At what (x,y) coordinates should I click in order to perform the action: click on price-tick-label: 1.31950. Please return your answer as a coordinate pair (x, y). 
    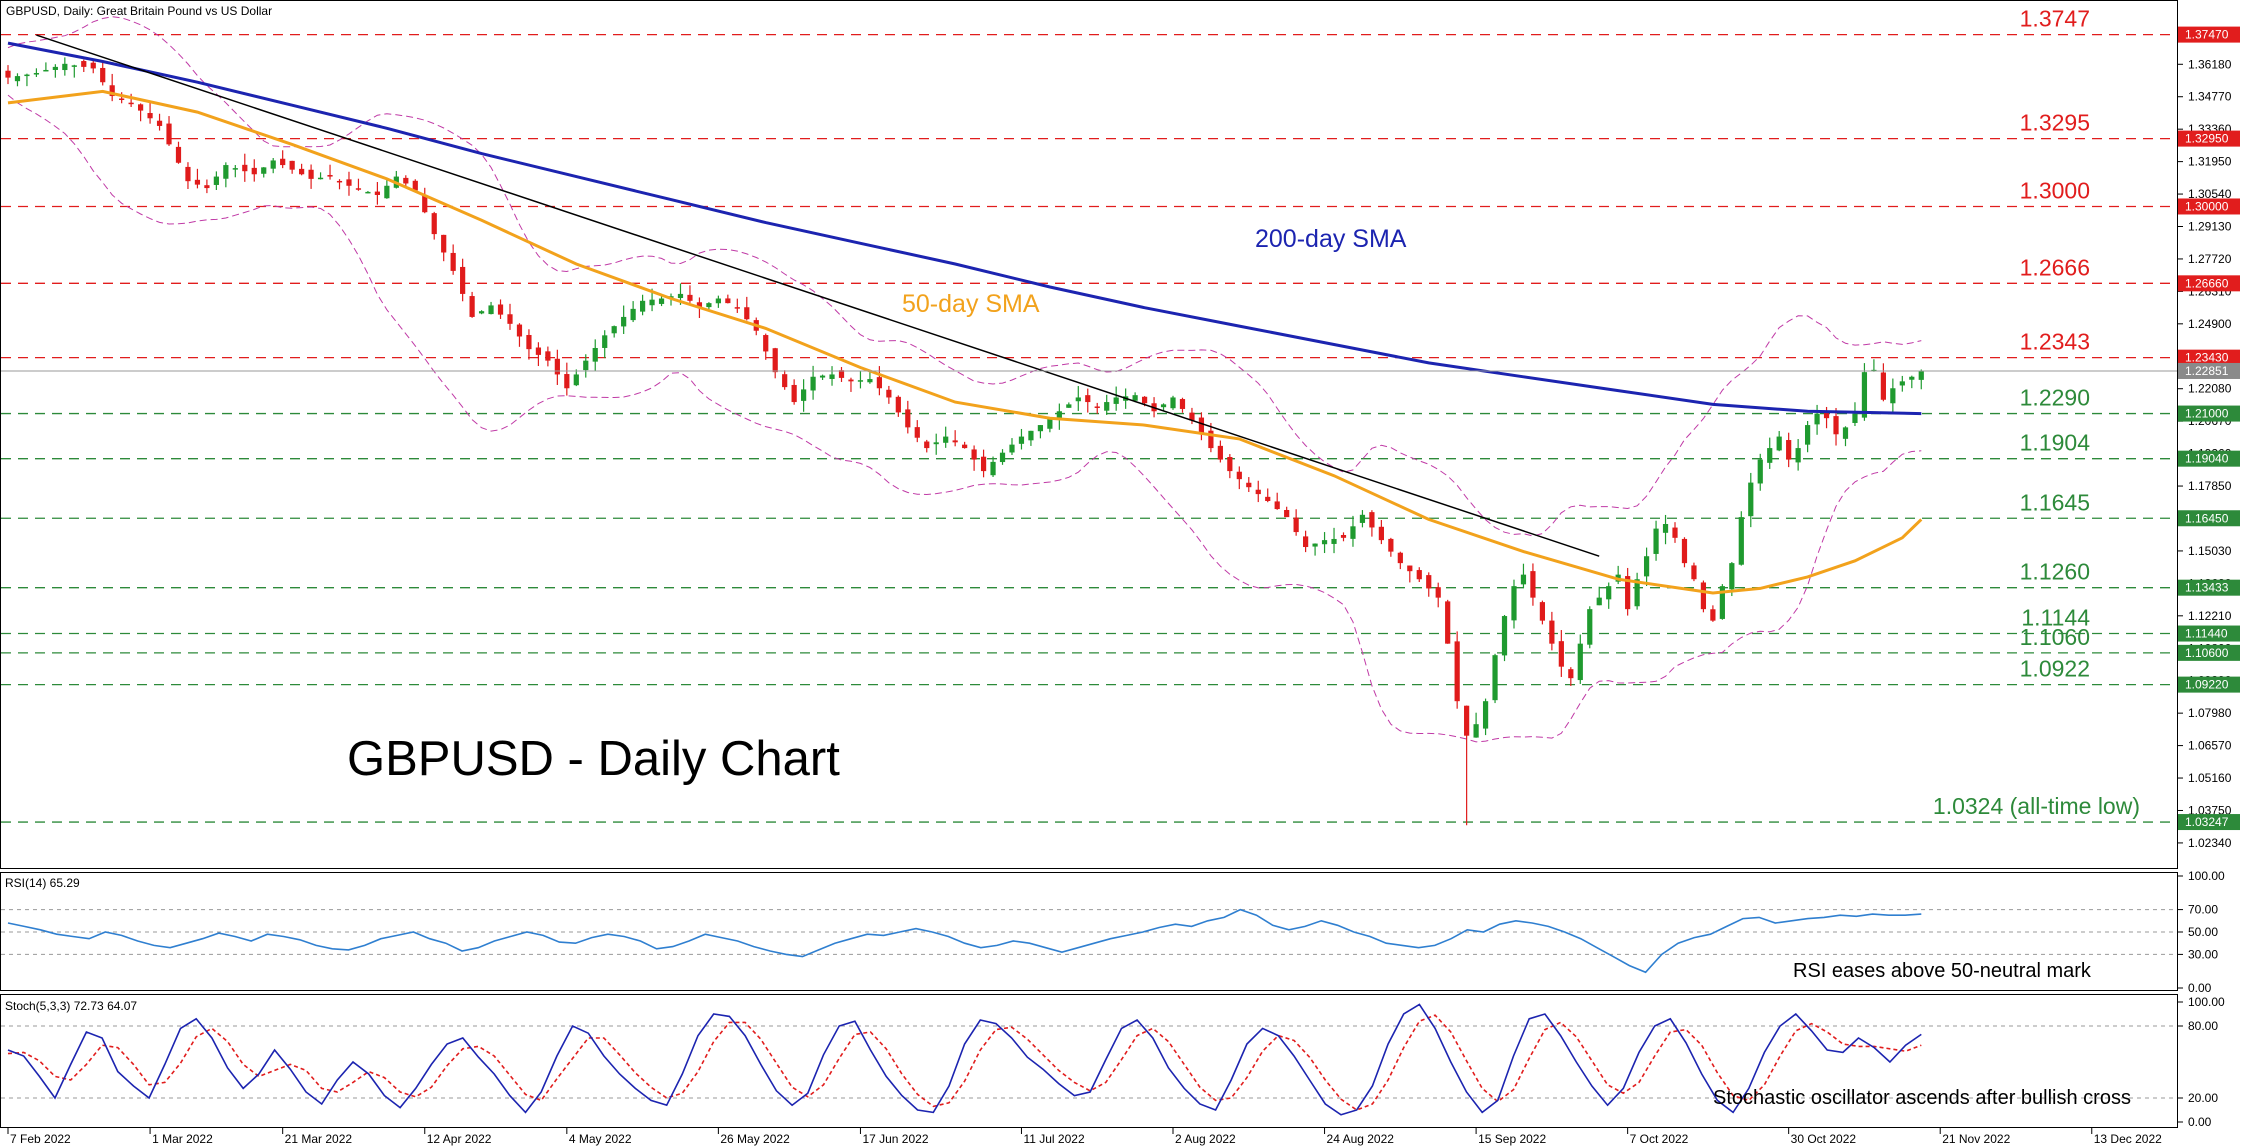
    Looking at the image, I should click on (2210, 162).